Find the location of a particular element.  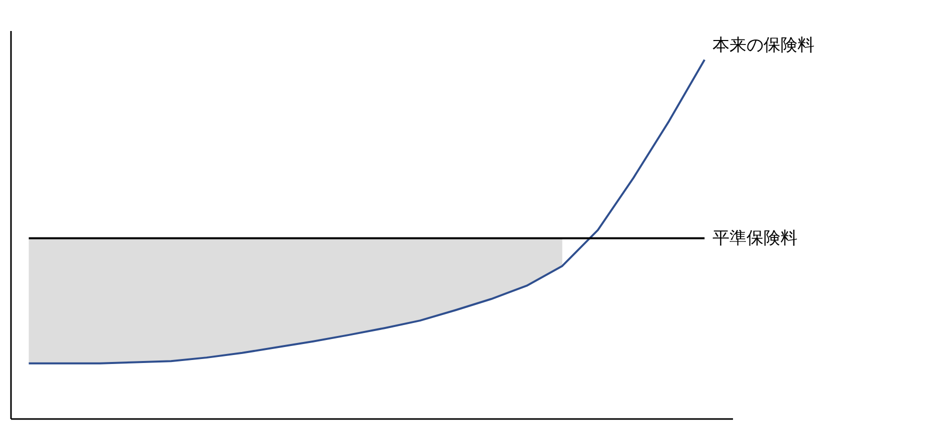

series-label: 本来の保険料 is located at coordinates (763, 46).